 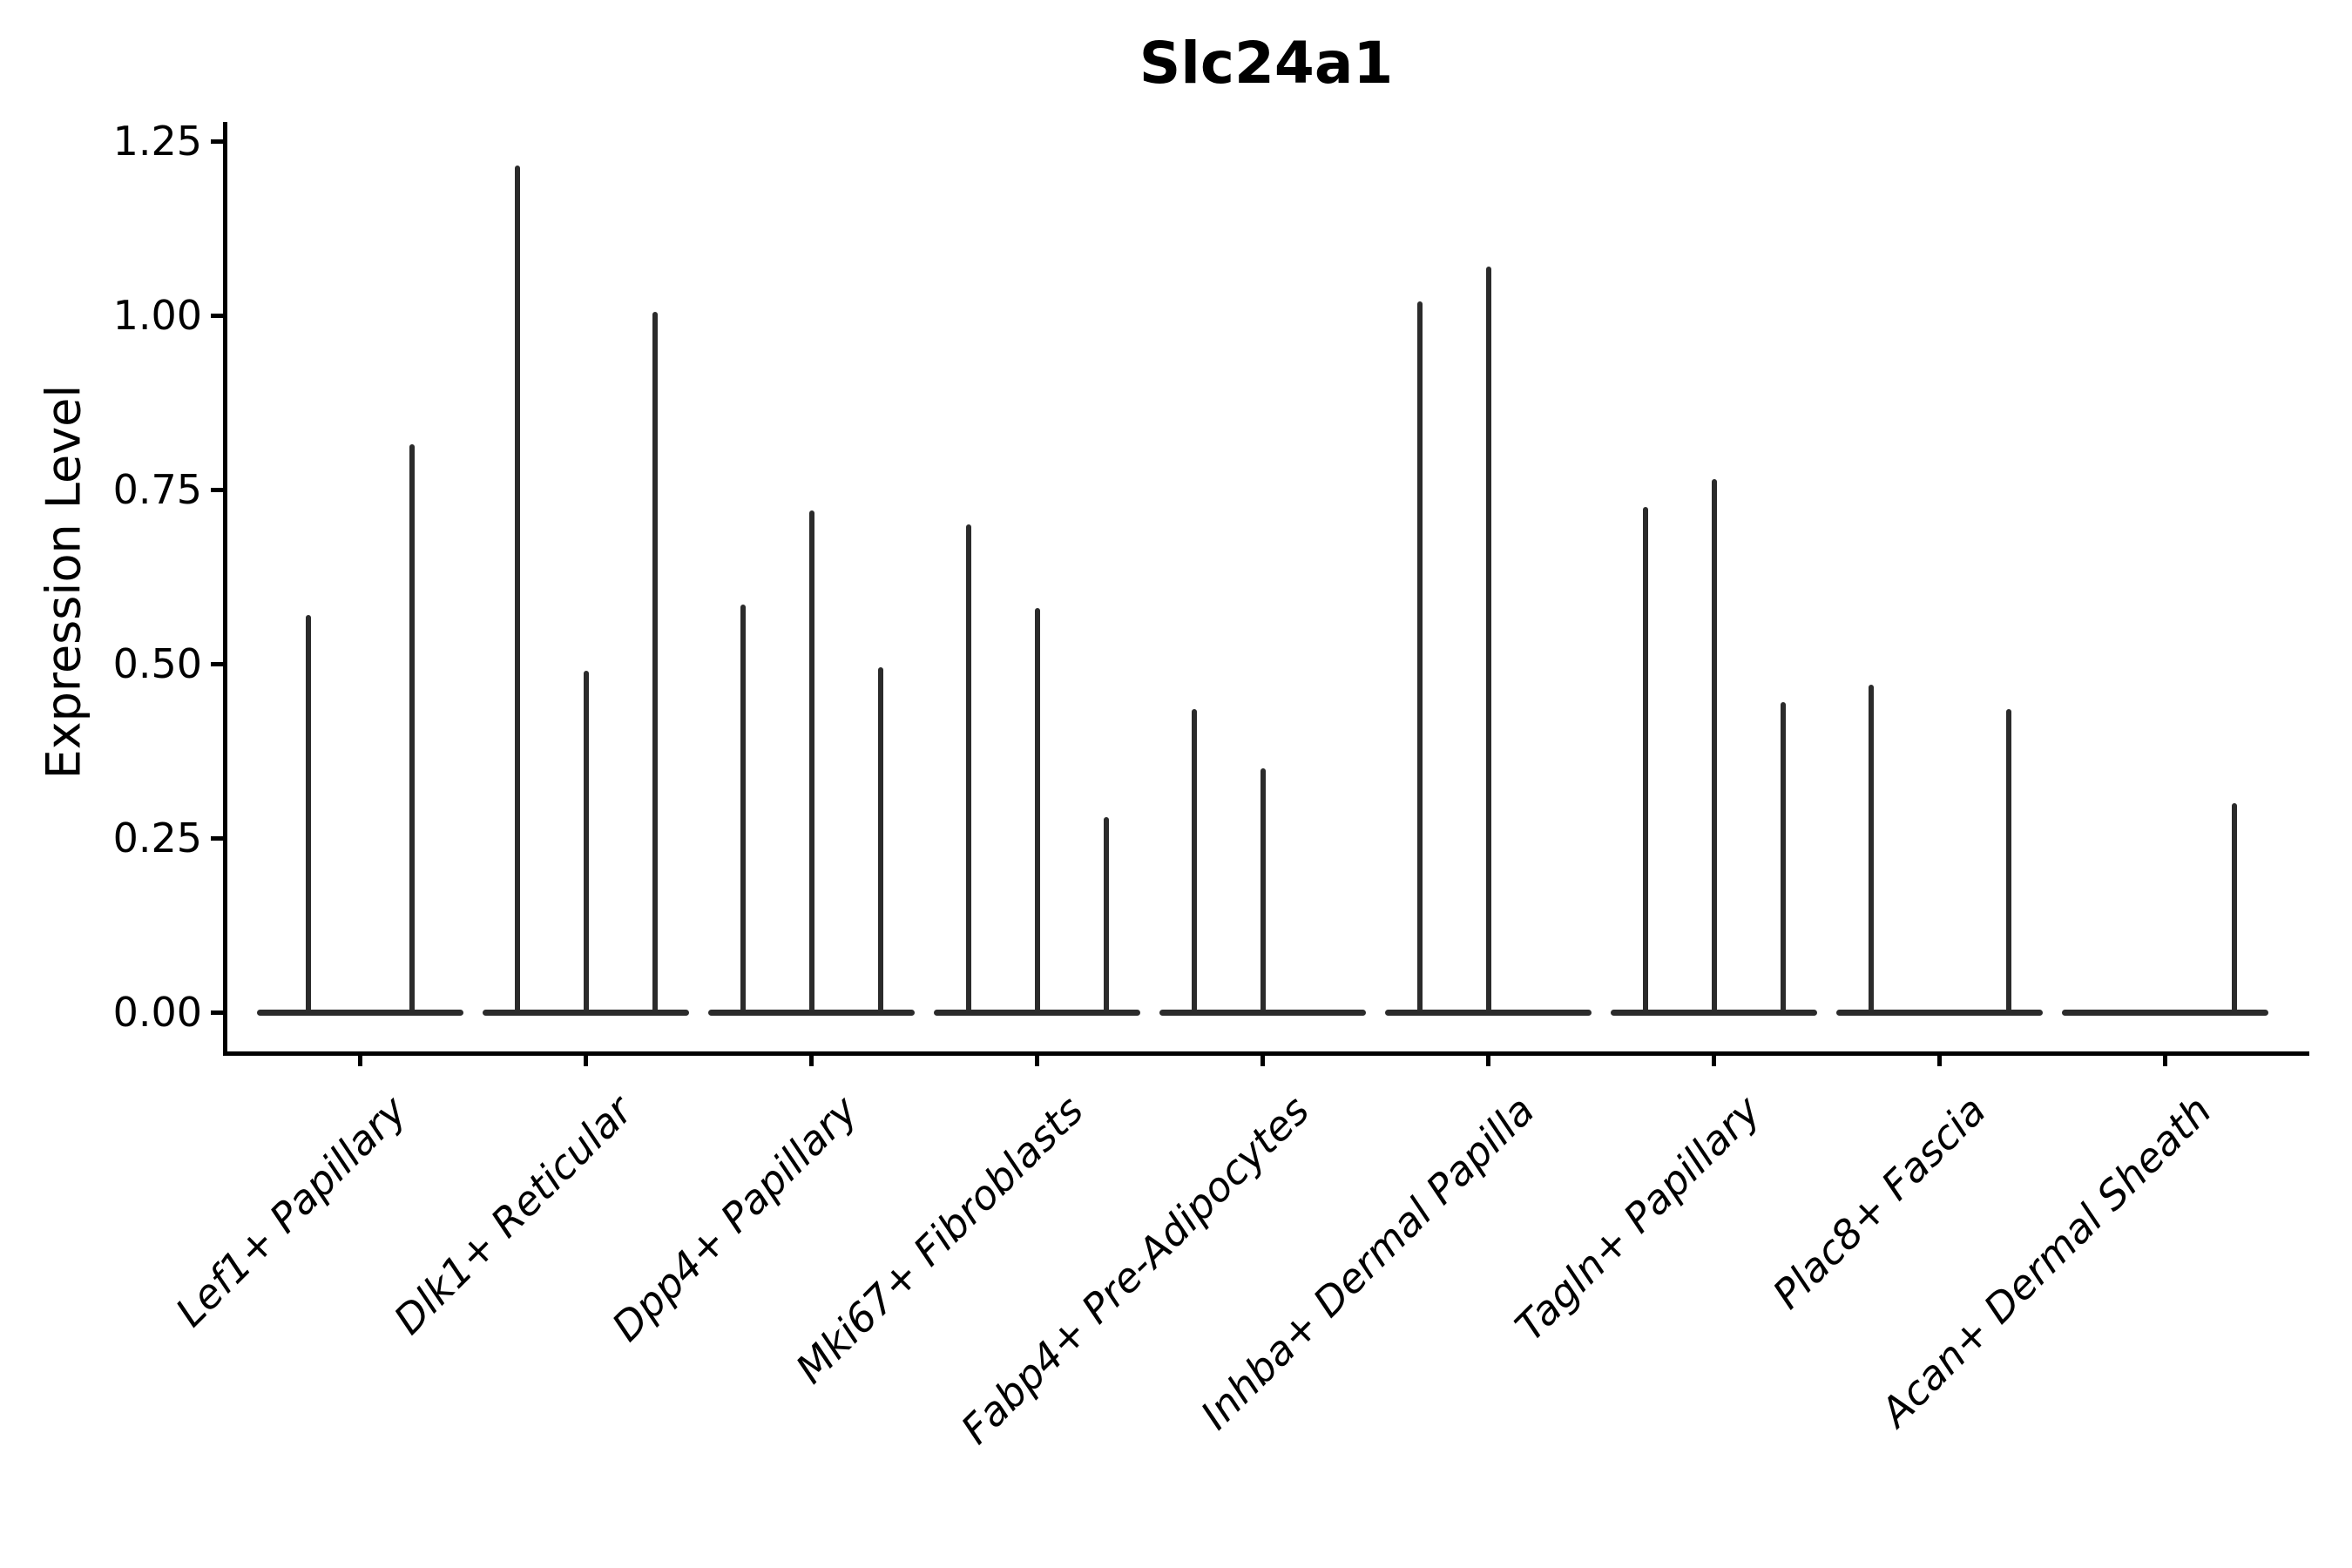 What do you see at coordinates (157, 838) in the screenshot?
I see `y-tick-label: 0.25` at bounding box center [157, 838].